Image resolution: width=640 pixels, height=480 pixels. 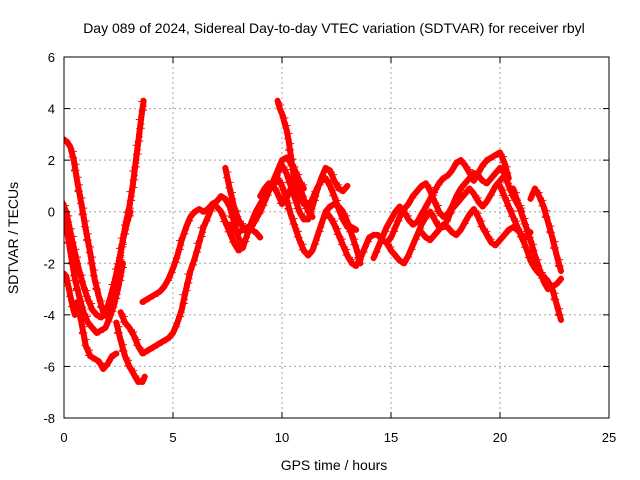 I want to click on series-sat-u, so click(x=546, y=230).